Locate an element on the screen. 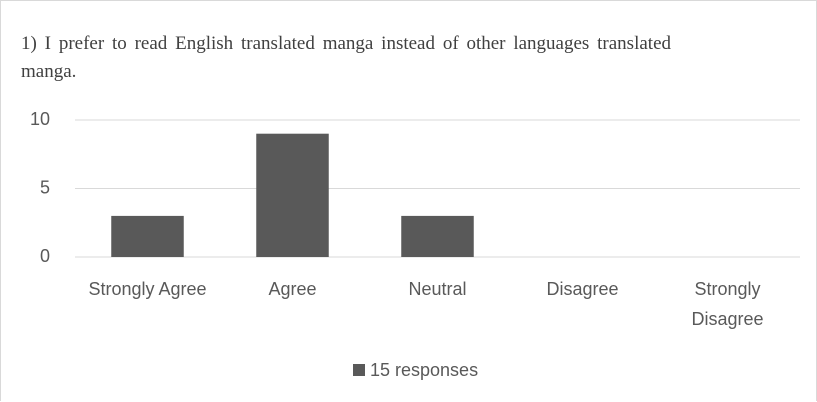  x-tick-label: Strongly Agree is located at coordinates (147, 289).